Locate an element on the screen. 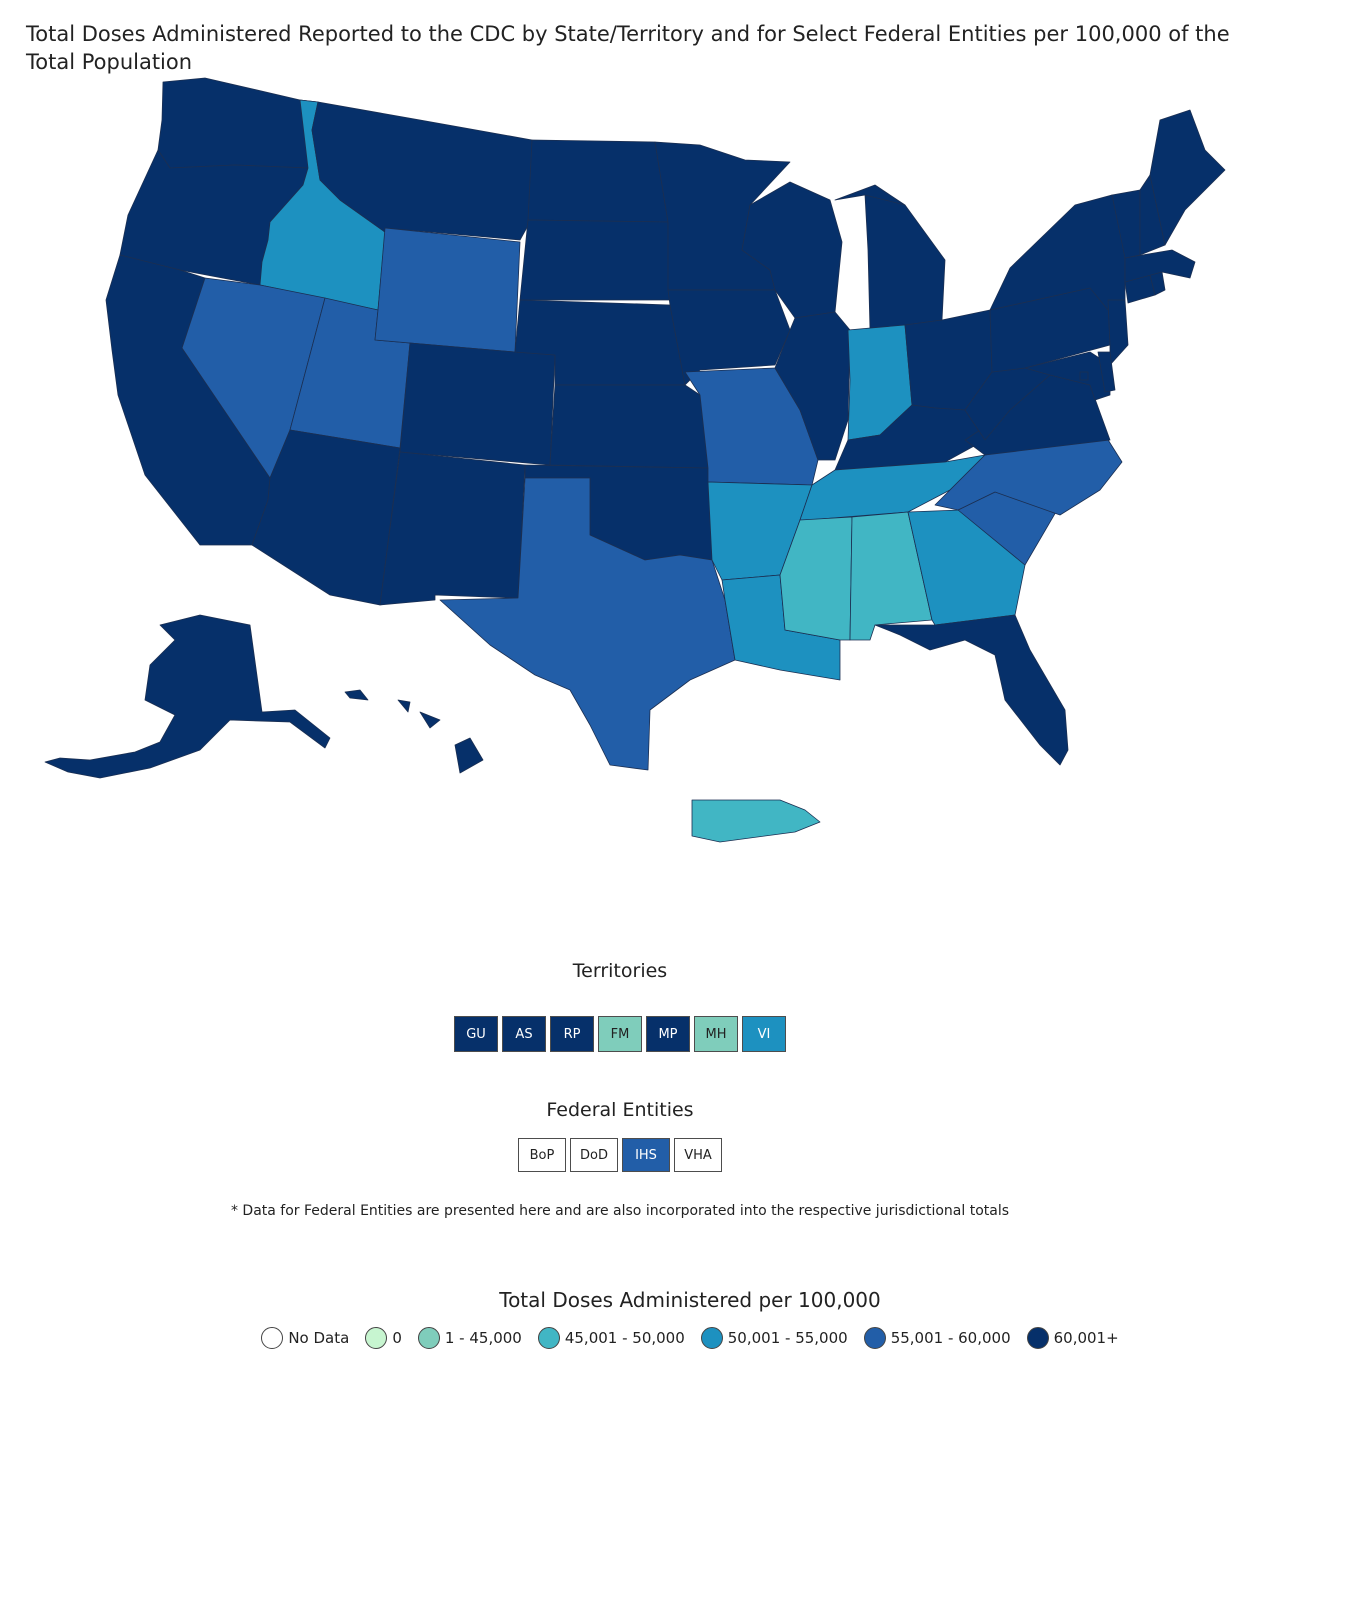 The image size is (1364, 1620). state-me: Maine is located at coordinates (1187, 177).